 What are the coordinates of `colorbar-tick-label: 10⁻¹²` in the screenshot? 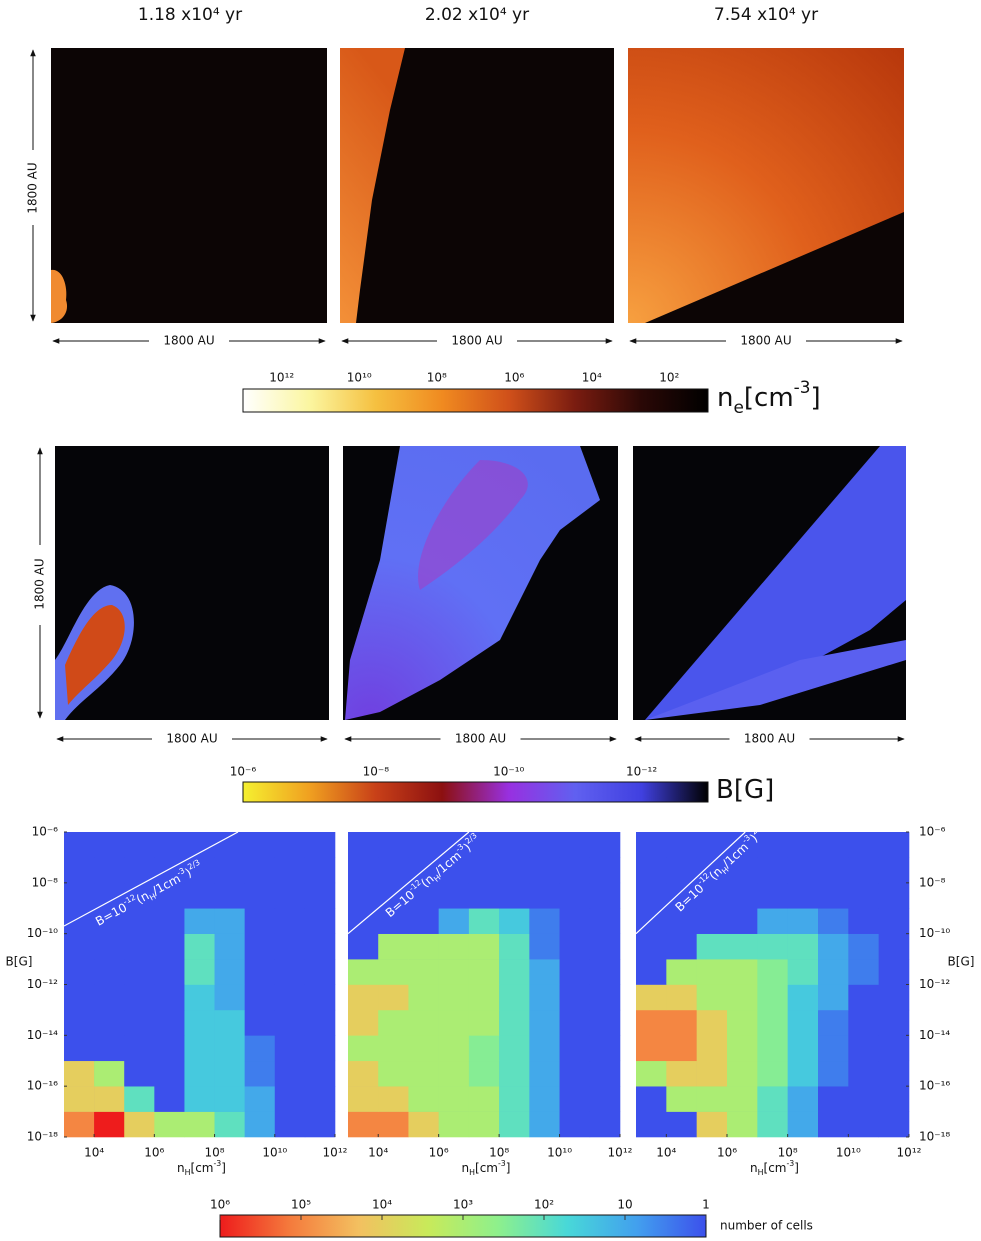 It's located at (641, 772).